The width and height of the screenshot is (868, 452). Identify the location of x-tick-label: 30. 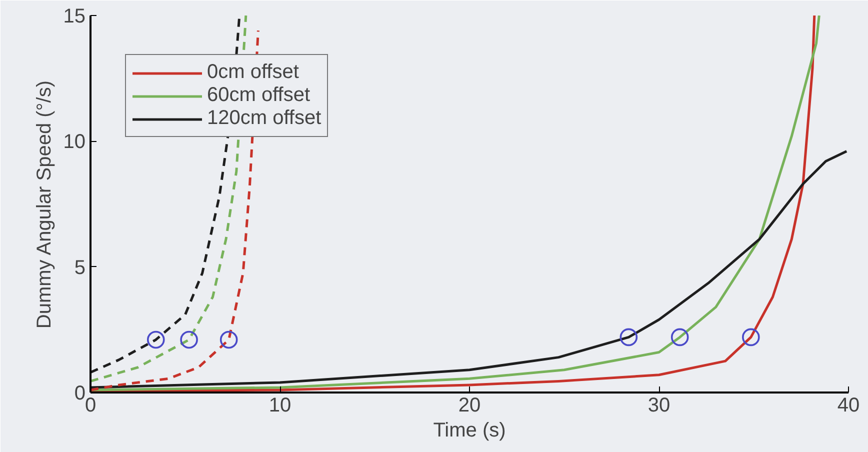
(659, 405).